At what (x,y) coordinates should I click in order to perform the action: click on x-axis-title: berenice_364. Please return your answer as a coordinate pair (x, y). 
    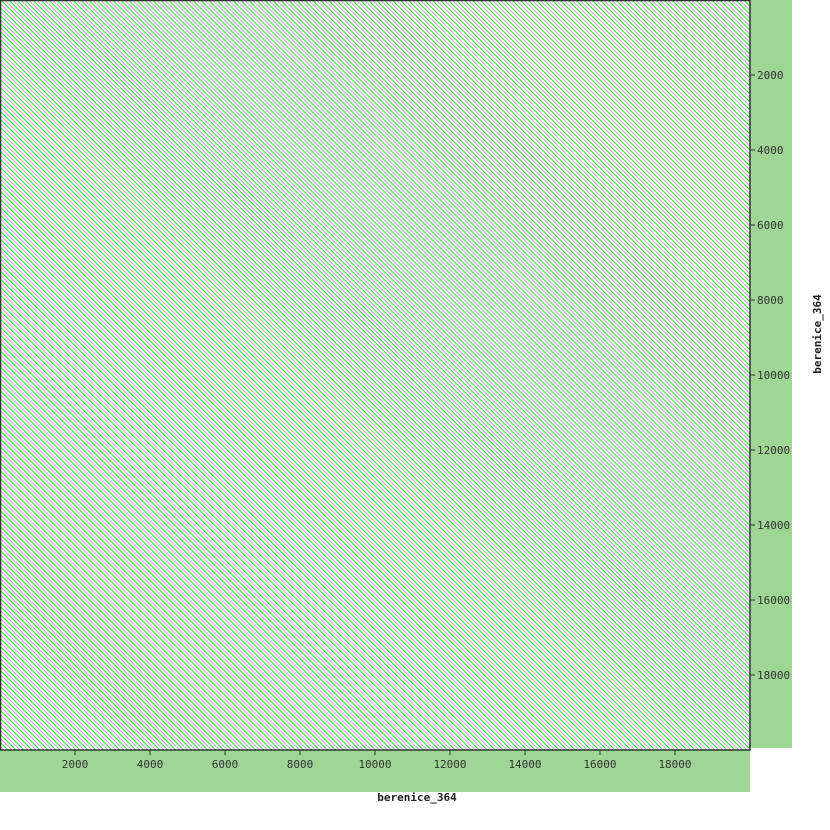
    Looking at the image, I should click on (417, 797).